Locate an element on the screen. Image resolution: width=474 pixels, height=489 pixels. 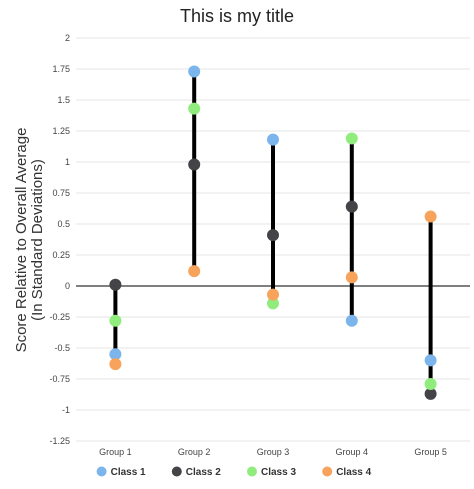
y-tick-label: 1.5 is located at coordinates (63, 100).